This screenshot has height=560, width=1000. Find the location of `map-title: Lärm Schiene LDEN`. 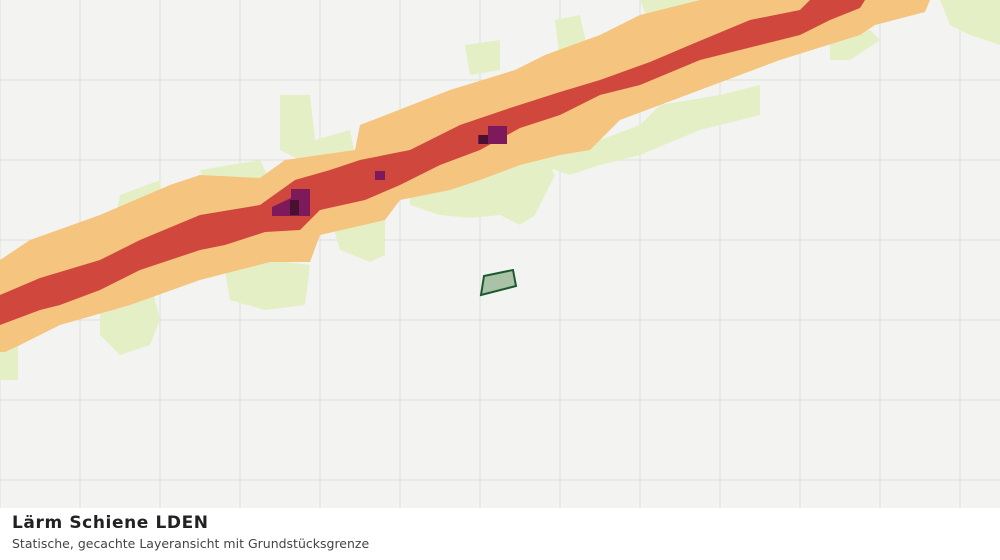

map-title: Lärm Schiene LDEN is located at coordinates (110, 523).